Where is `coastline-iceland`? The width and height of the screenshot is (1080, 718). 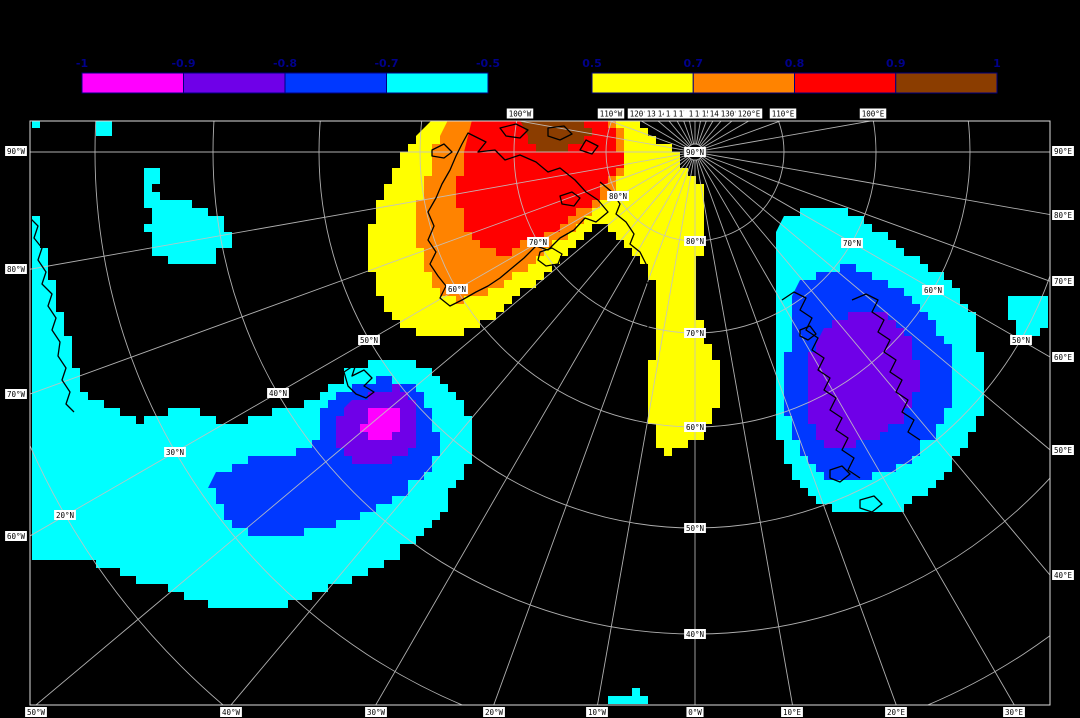
coastline-iceland is located at coordinates (550, 257).